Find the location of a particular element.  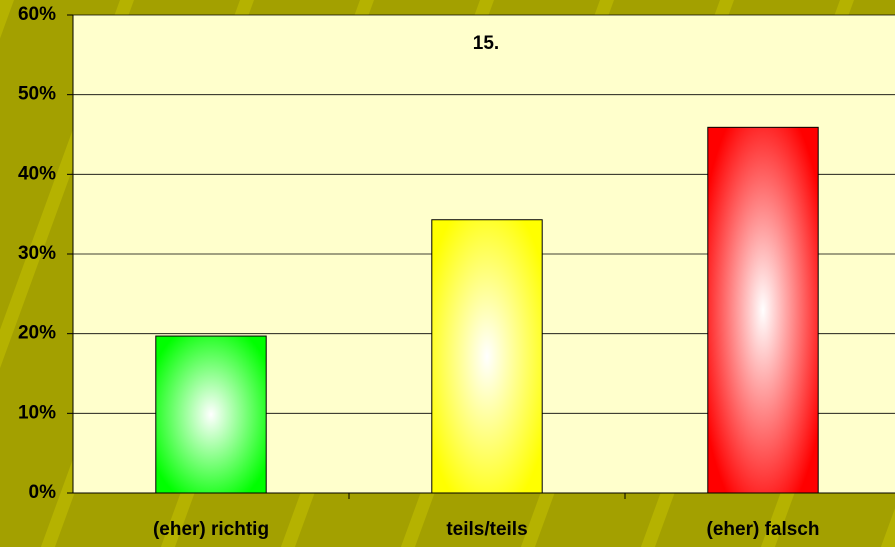

y-tick-label: 20% is located at coordinates (37, 333).